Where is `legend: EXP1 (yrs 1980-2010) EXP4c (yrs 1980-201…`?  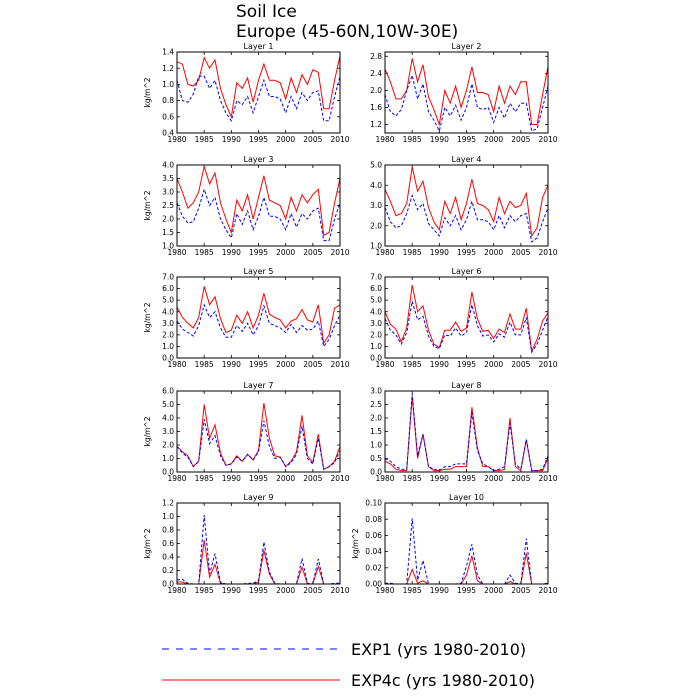
legend: EXP1 (yrs 1980-2010) EXP4c (yrs 1980-201… is located at coordinates (348, 665).